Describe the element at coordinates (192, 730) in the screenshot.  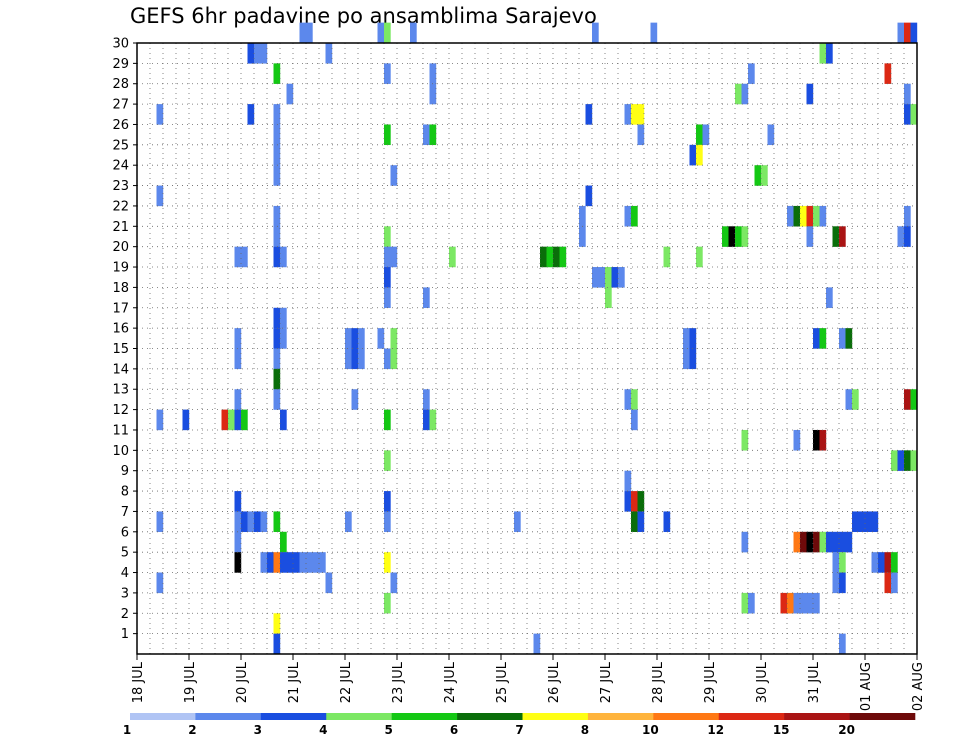
I see `legend-label: 2` at that location.